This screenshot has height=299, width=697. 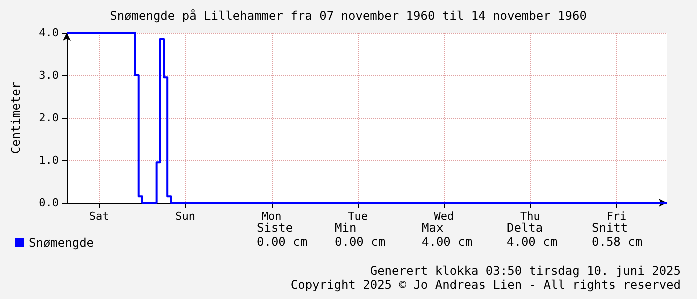 What do you see at coordinates (433, 228) in the screenshot?
I see `text: Max` at bounding box center [433, 228].